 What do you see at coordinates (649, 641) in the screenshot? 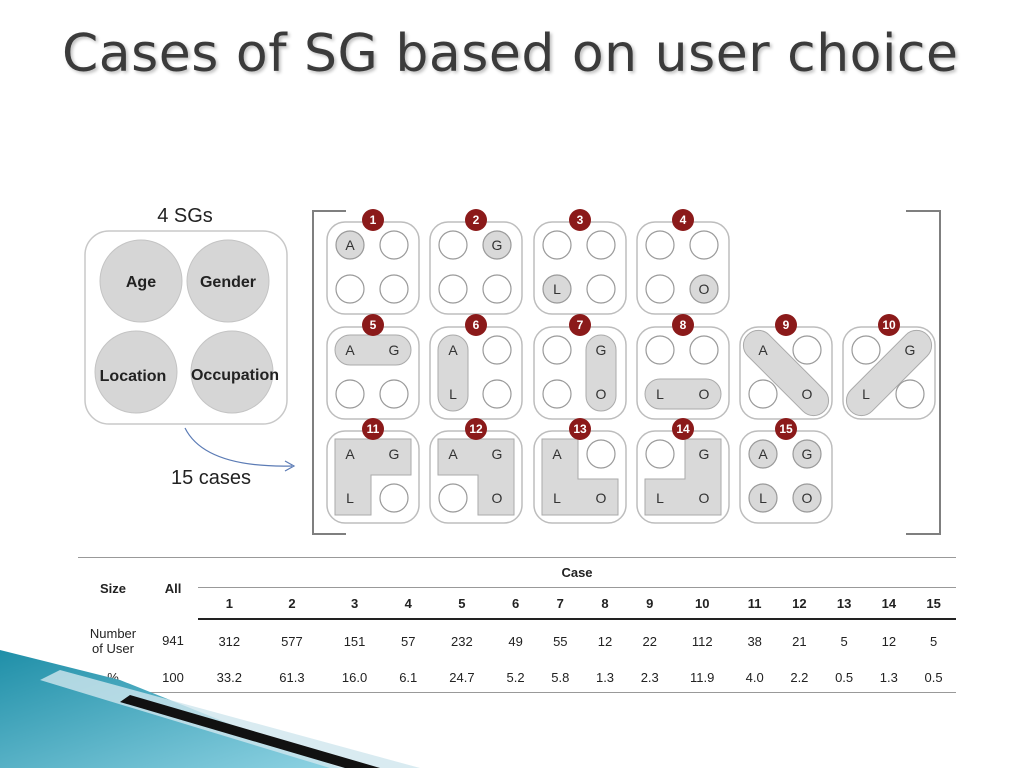
I see `value-cell: 22` at bounding box center [649, 641].